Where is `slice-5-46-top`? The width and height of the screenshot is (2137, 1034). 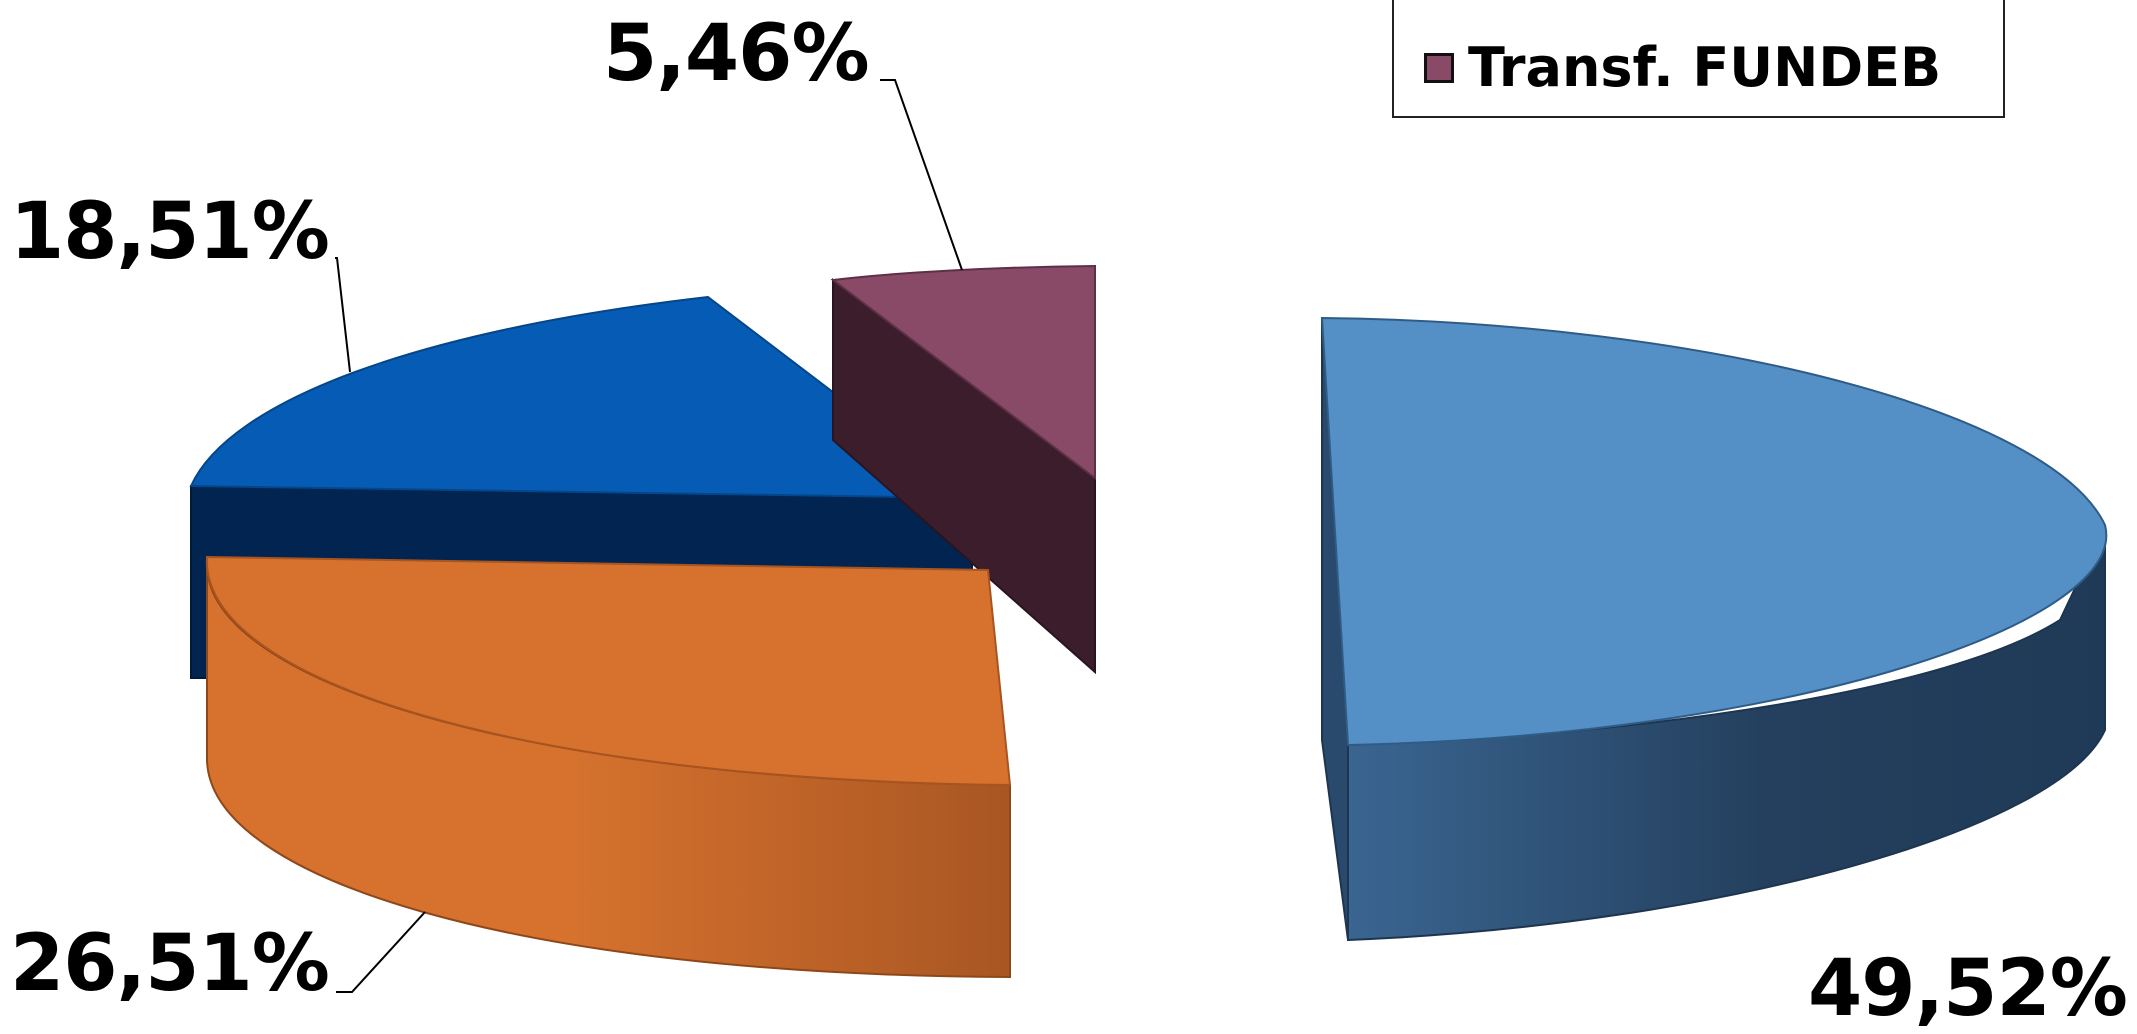 slice-5-46-top is located at coordinates (963, 372).